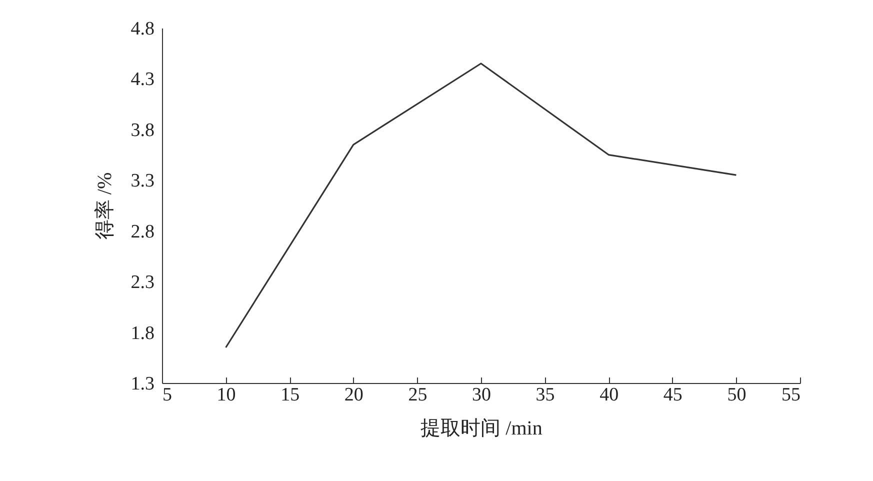 The image size is (873, 481). I want to click on x-tick-label: 5, so click(167, 395).